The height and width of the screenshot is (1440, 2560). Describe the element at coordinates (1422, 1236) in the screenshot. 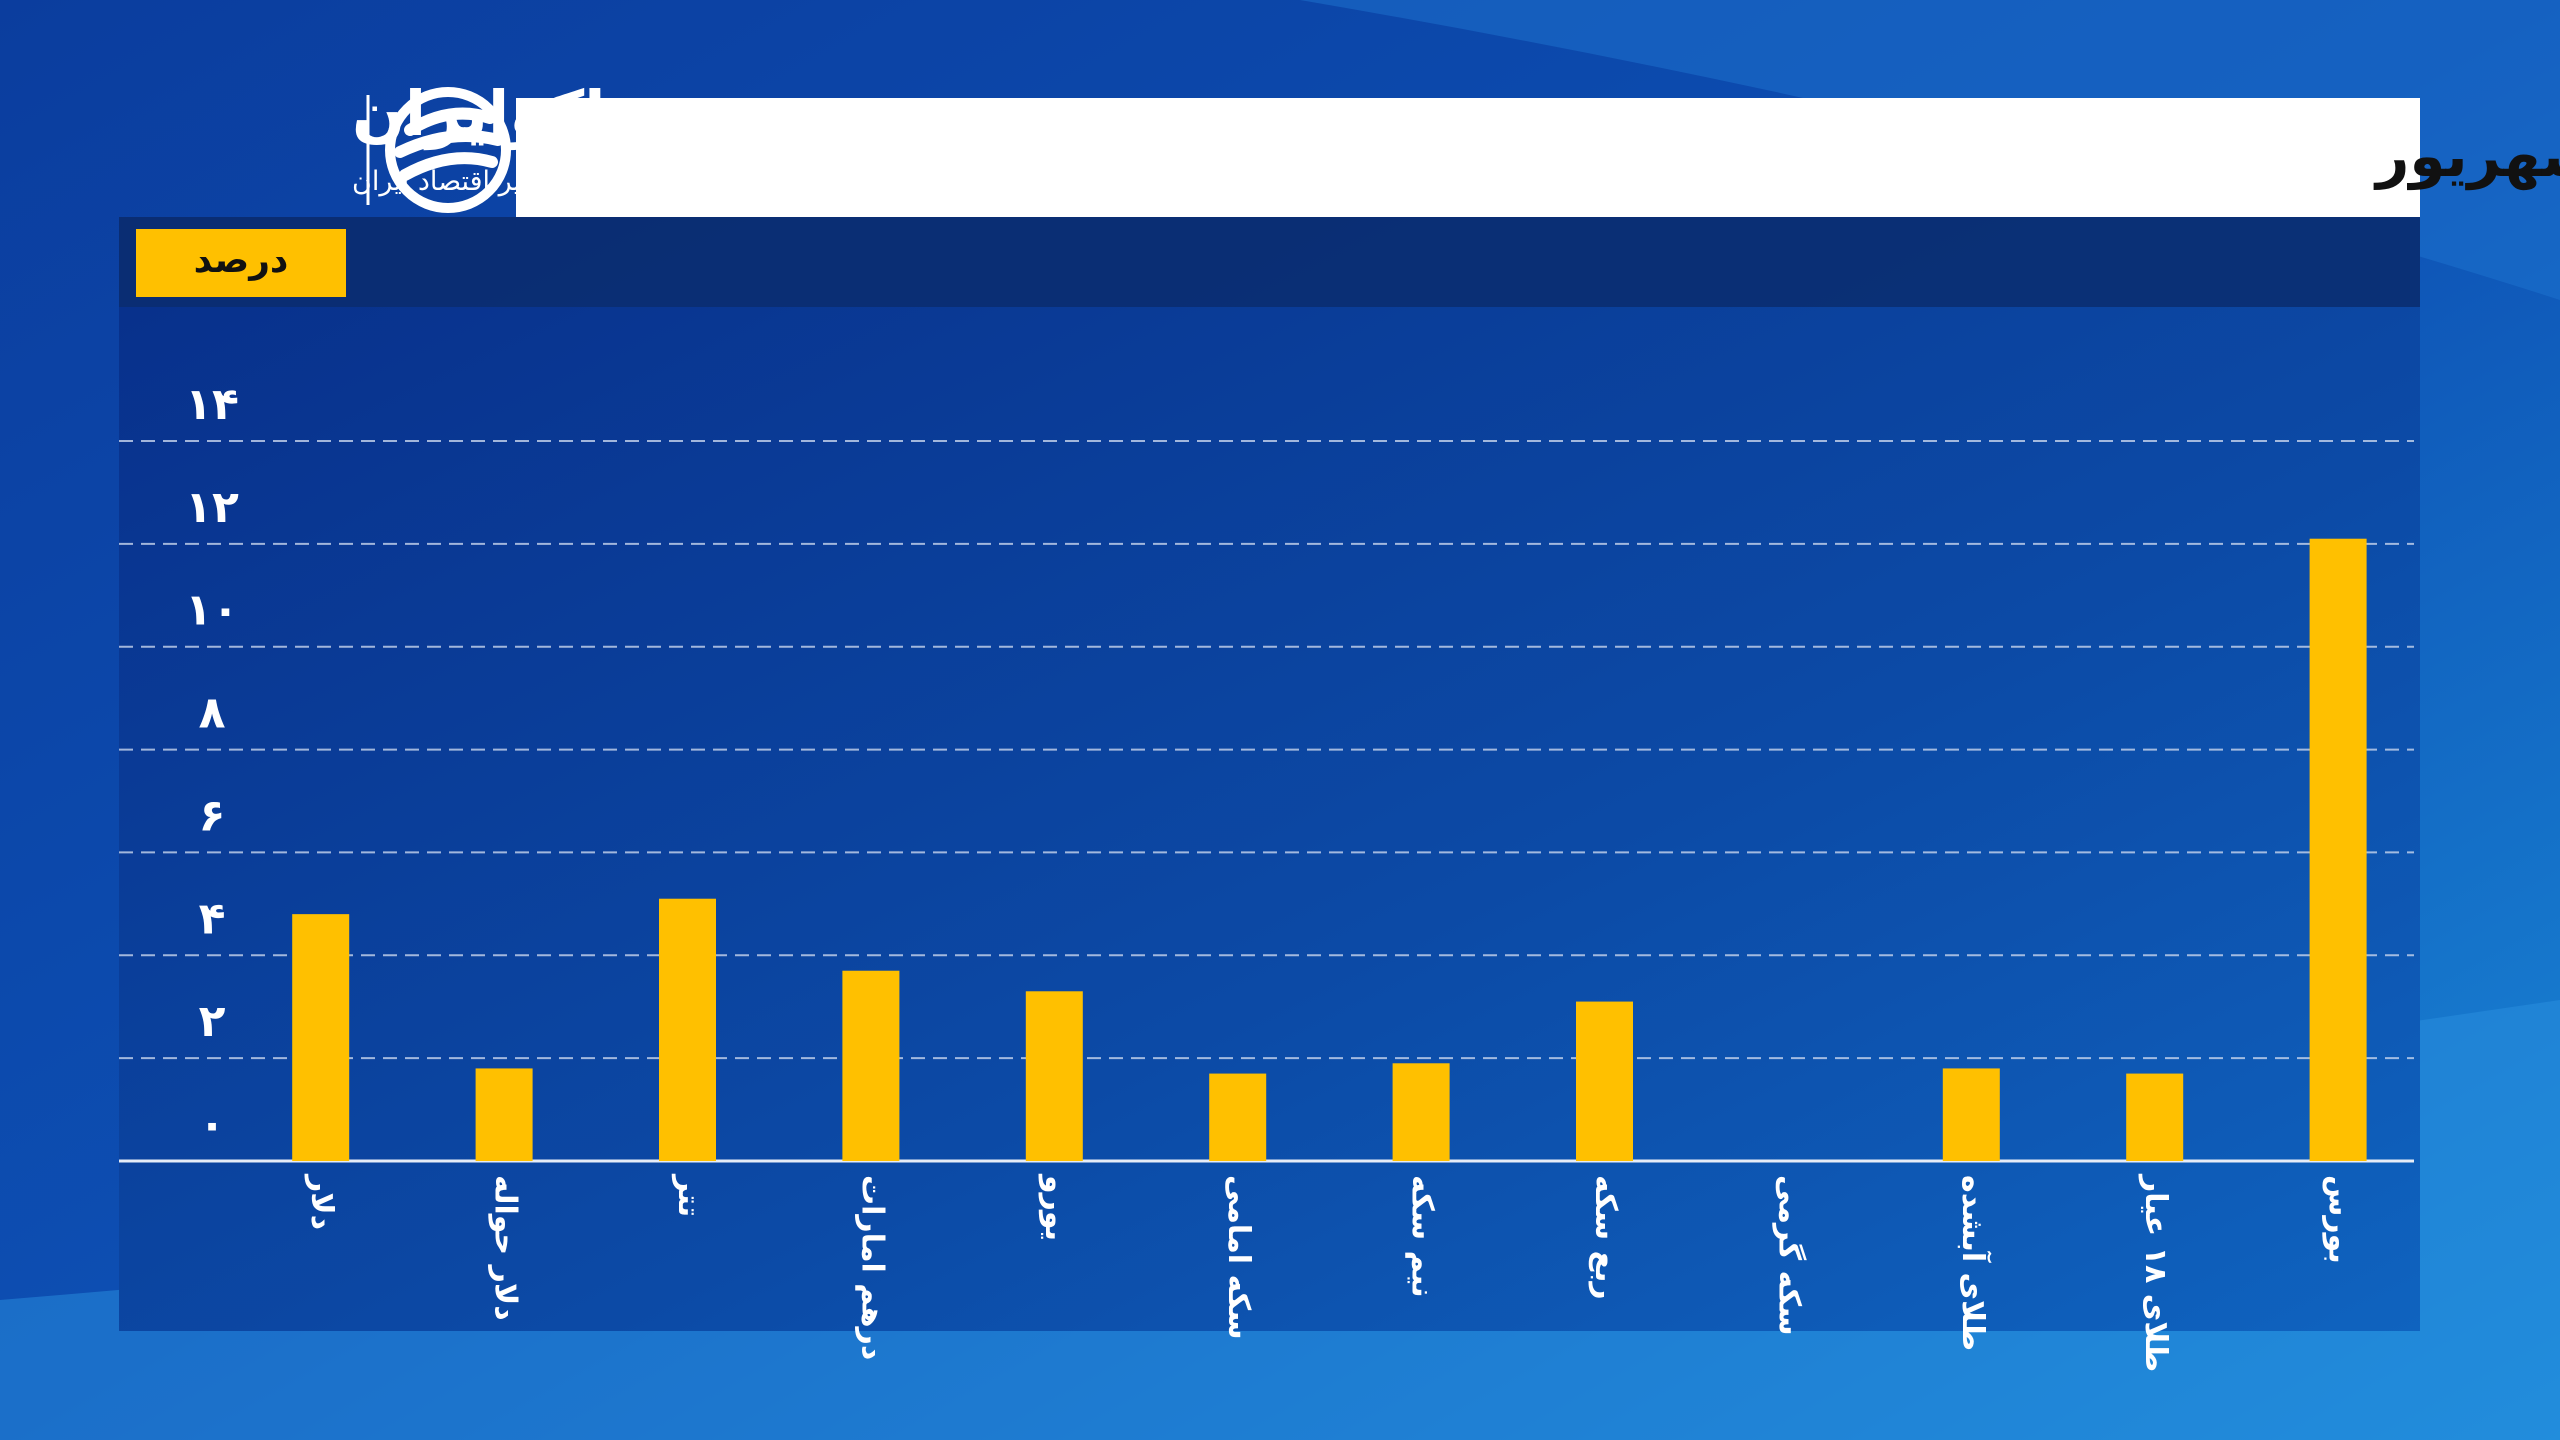

I see `x-tick-label: نیم سکه` at that location.